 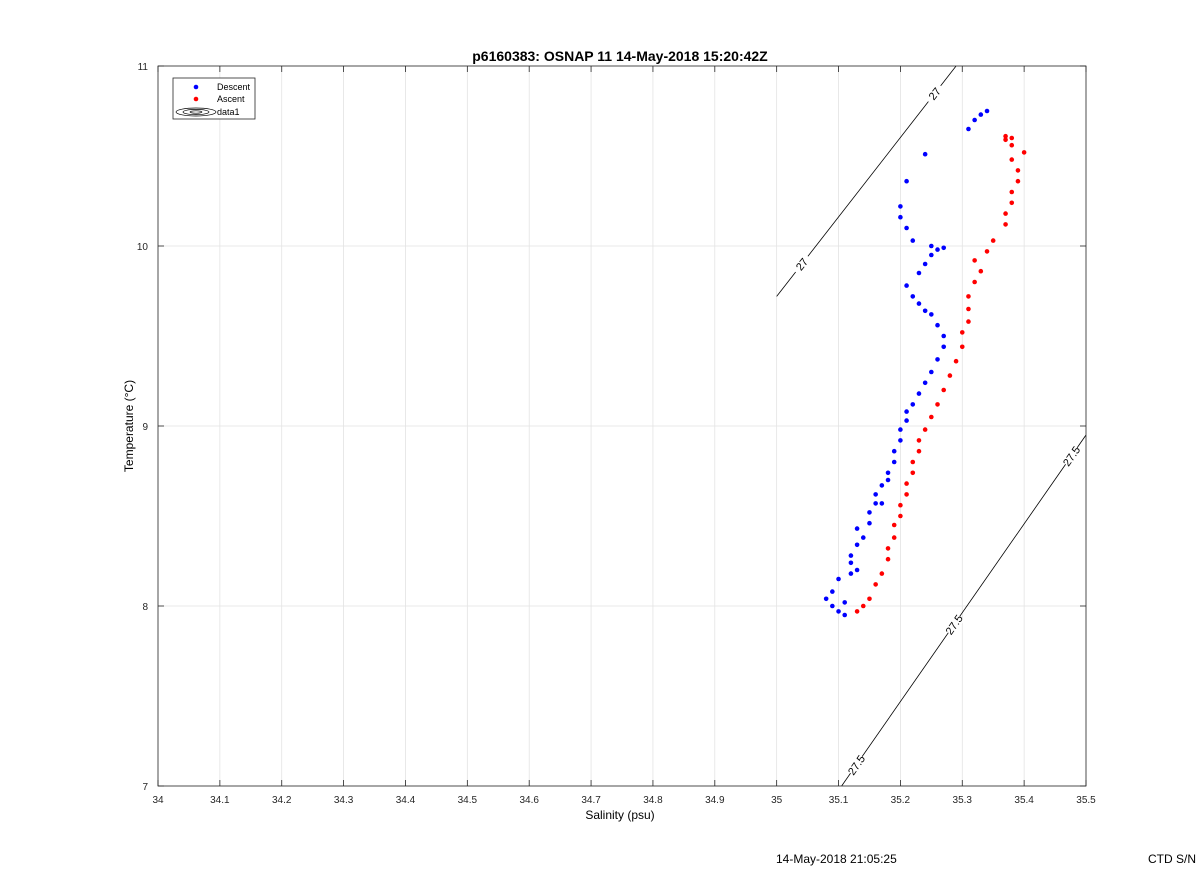 I want to click on x-tick-label: 34.9, so click(x=715, y=800).